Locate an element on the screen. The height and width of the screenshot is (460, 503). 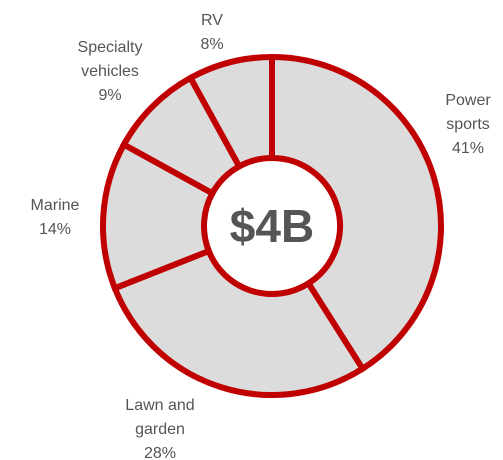
category-name: Lawn and garden is located at coordinates (160, 417).